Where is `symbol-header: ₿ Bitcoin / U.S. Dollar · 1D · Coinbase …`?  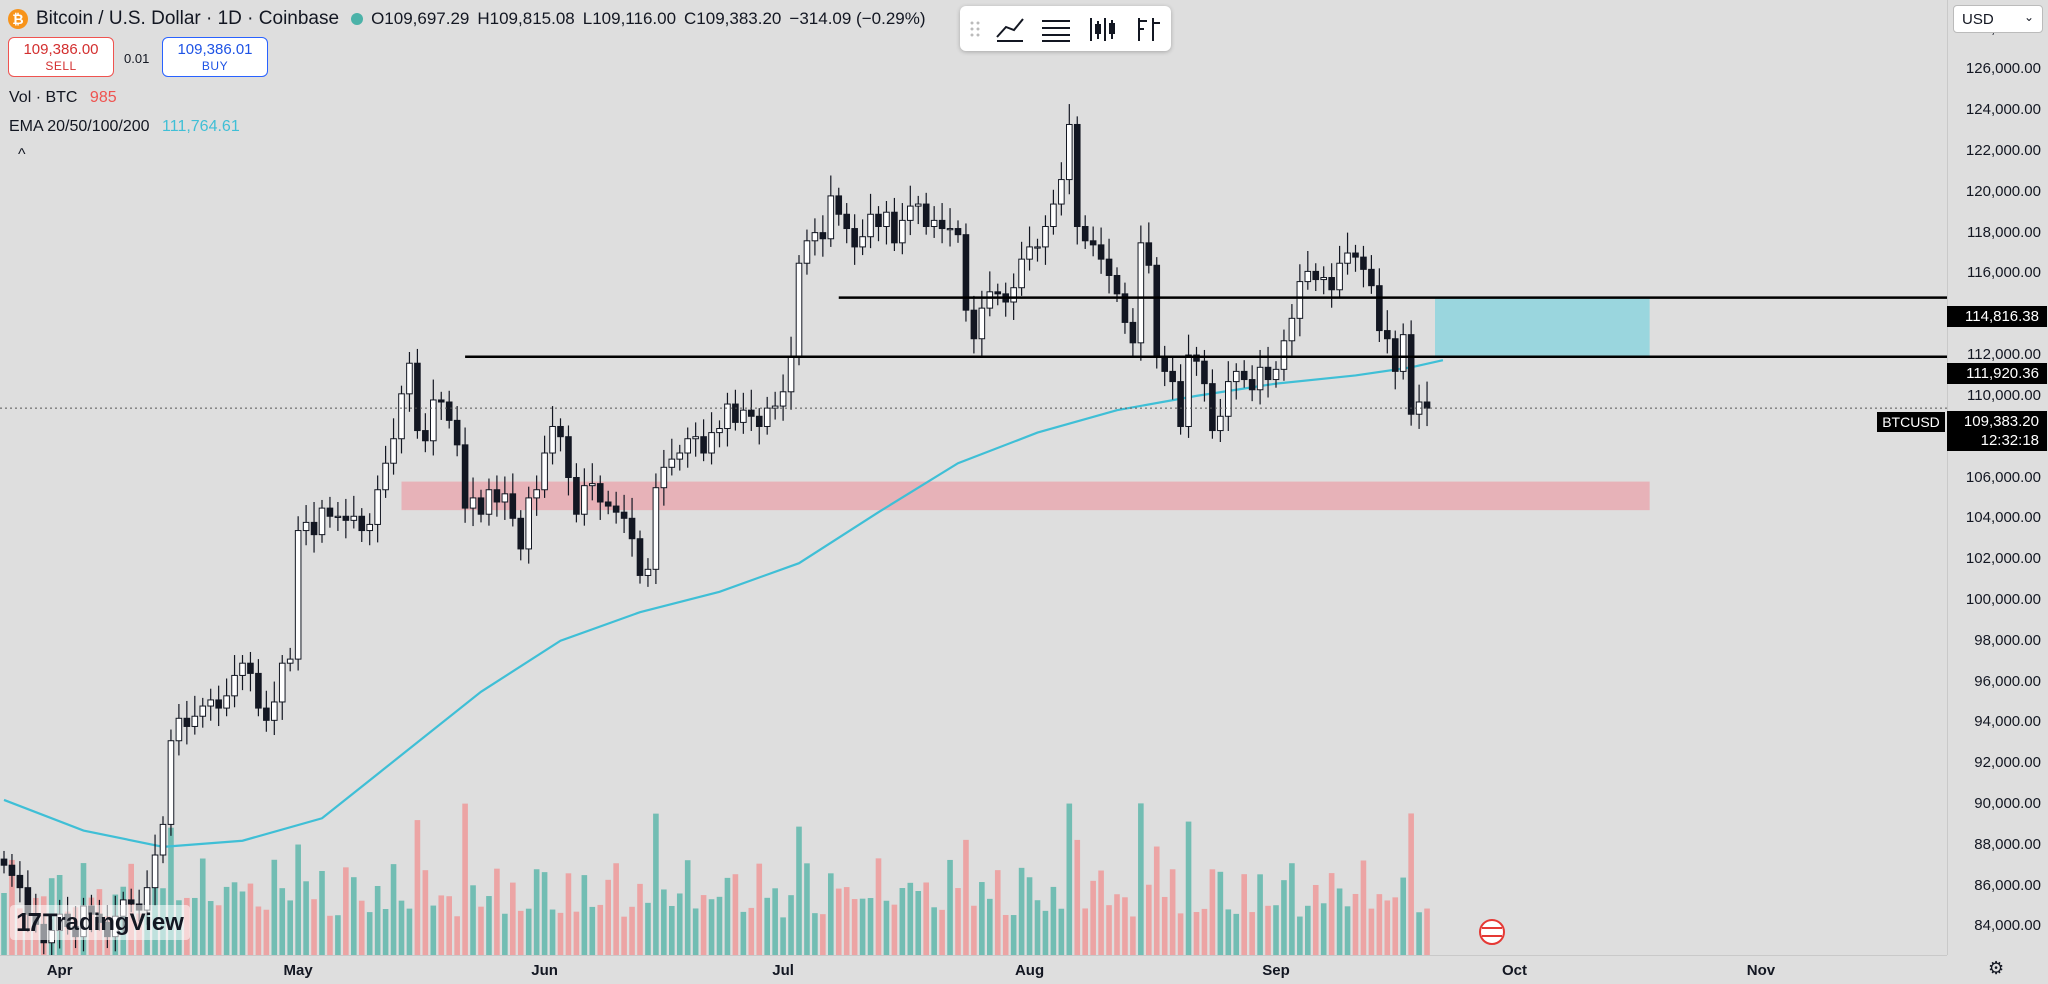 symbol-header: ₿ Bitcoin / U.S. Dollar · 1D · Coinbase … is located at coordinates (467, 19).